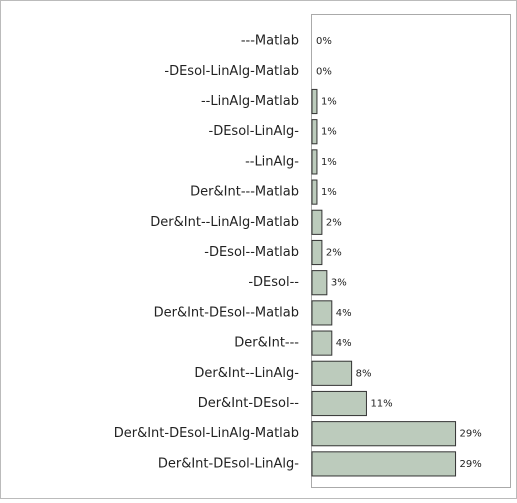 The width and height of the screenshot is (517, 503). I want to click on y-tick-label: Der&Int-DEsol--Matlab, so click(226, 312).